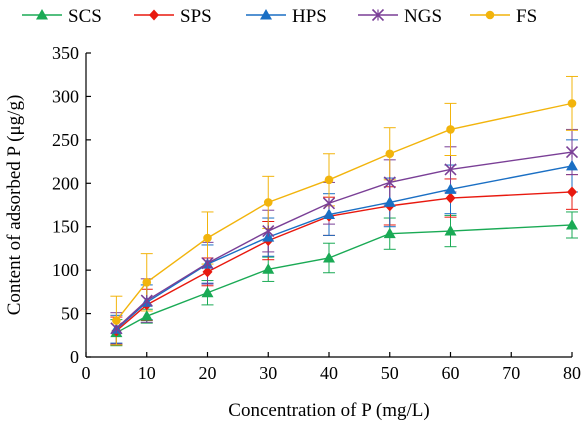  What do you see at coordinates (173, 16) in the screenshot?
I see `legend-item-sps: SPS` at bounding box center [173, 16].